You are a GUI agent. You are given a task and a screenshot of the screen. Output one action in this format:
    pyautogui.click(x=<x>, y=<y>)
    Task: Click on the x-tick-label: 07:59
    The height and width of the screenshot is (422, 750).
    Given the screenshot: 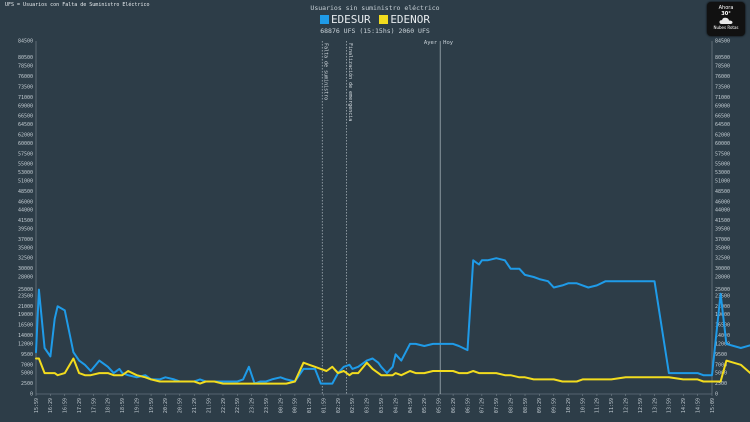 What is the action you would take?
    pyautogui.click(x=497, y=405)
    